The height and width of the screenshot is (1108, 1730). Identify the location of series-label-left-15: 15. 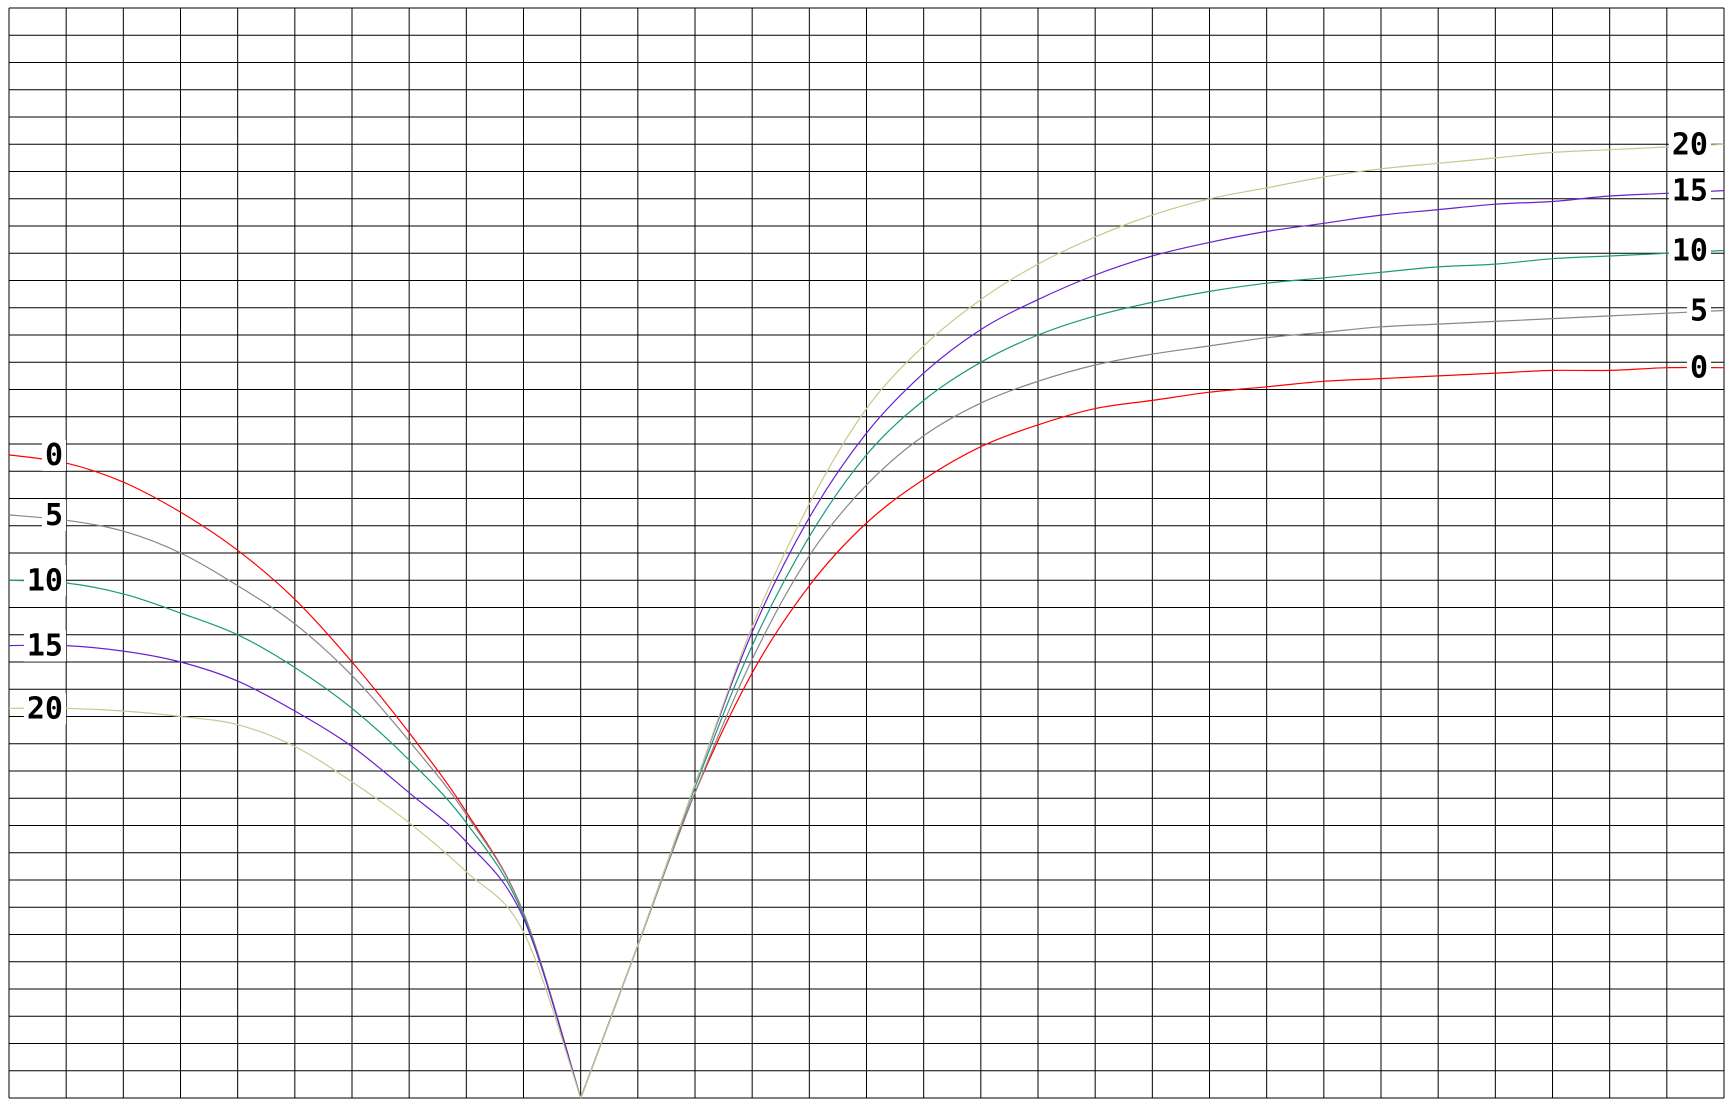
(45, 646).